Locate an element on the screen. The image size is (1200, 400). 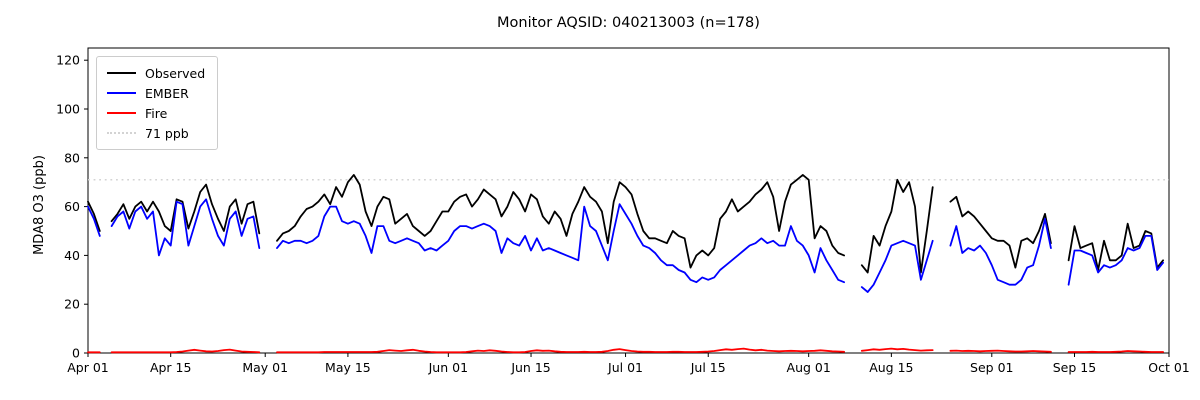
legend-label-threshold: 71 ppb is located at coordinates (167, 133).